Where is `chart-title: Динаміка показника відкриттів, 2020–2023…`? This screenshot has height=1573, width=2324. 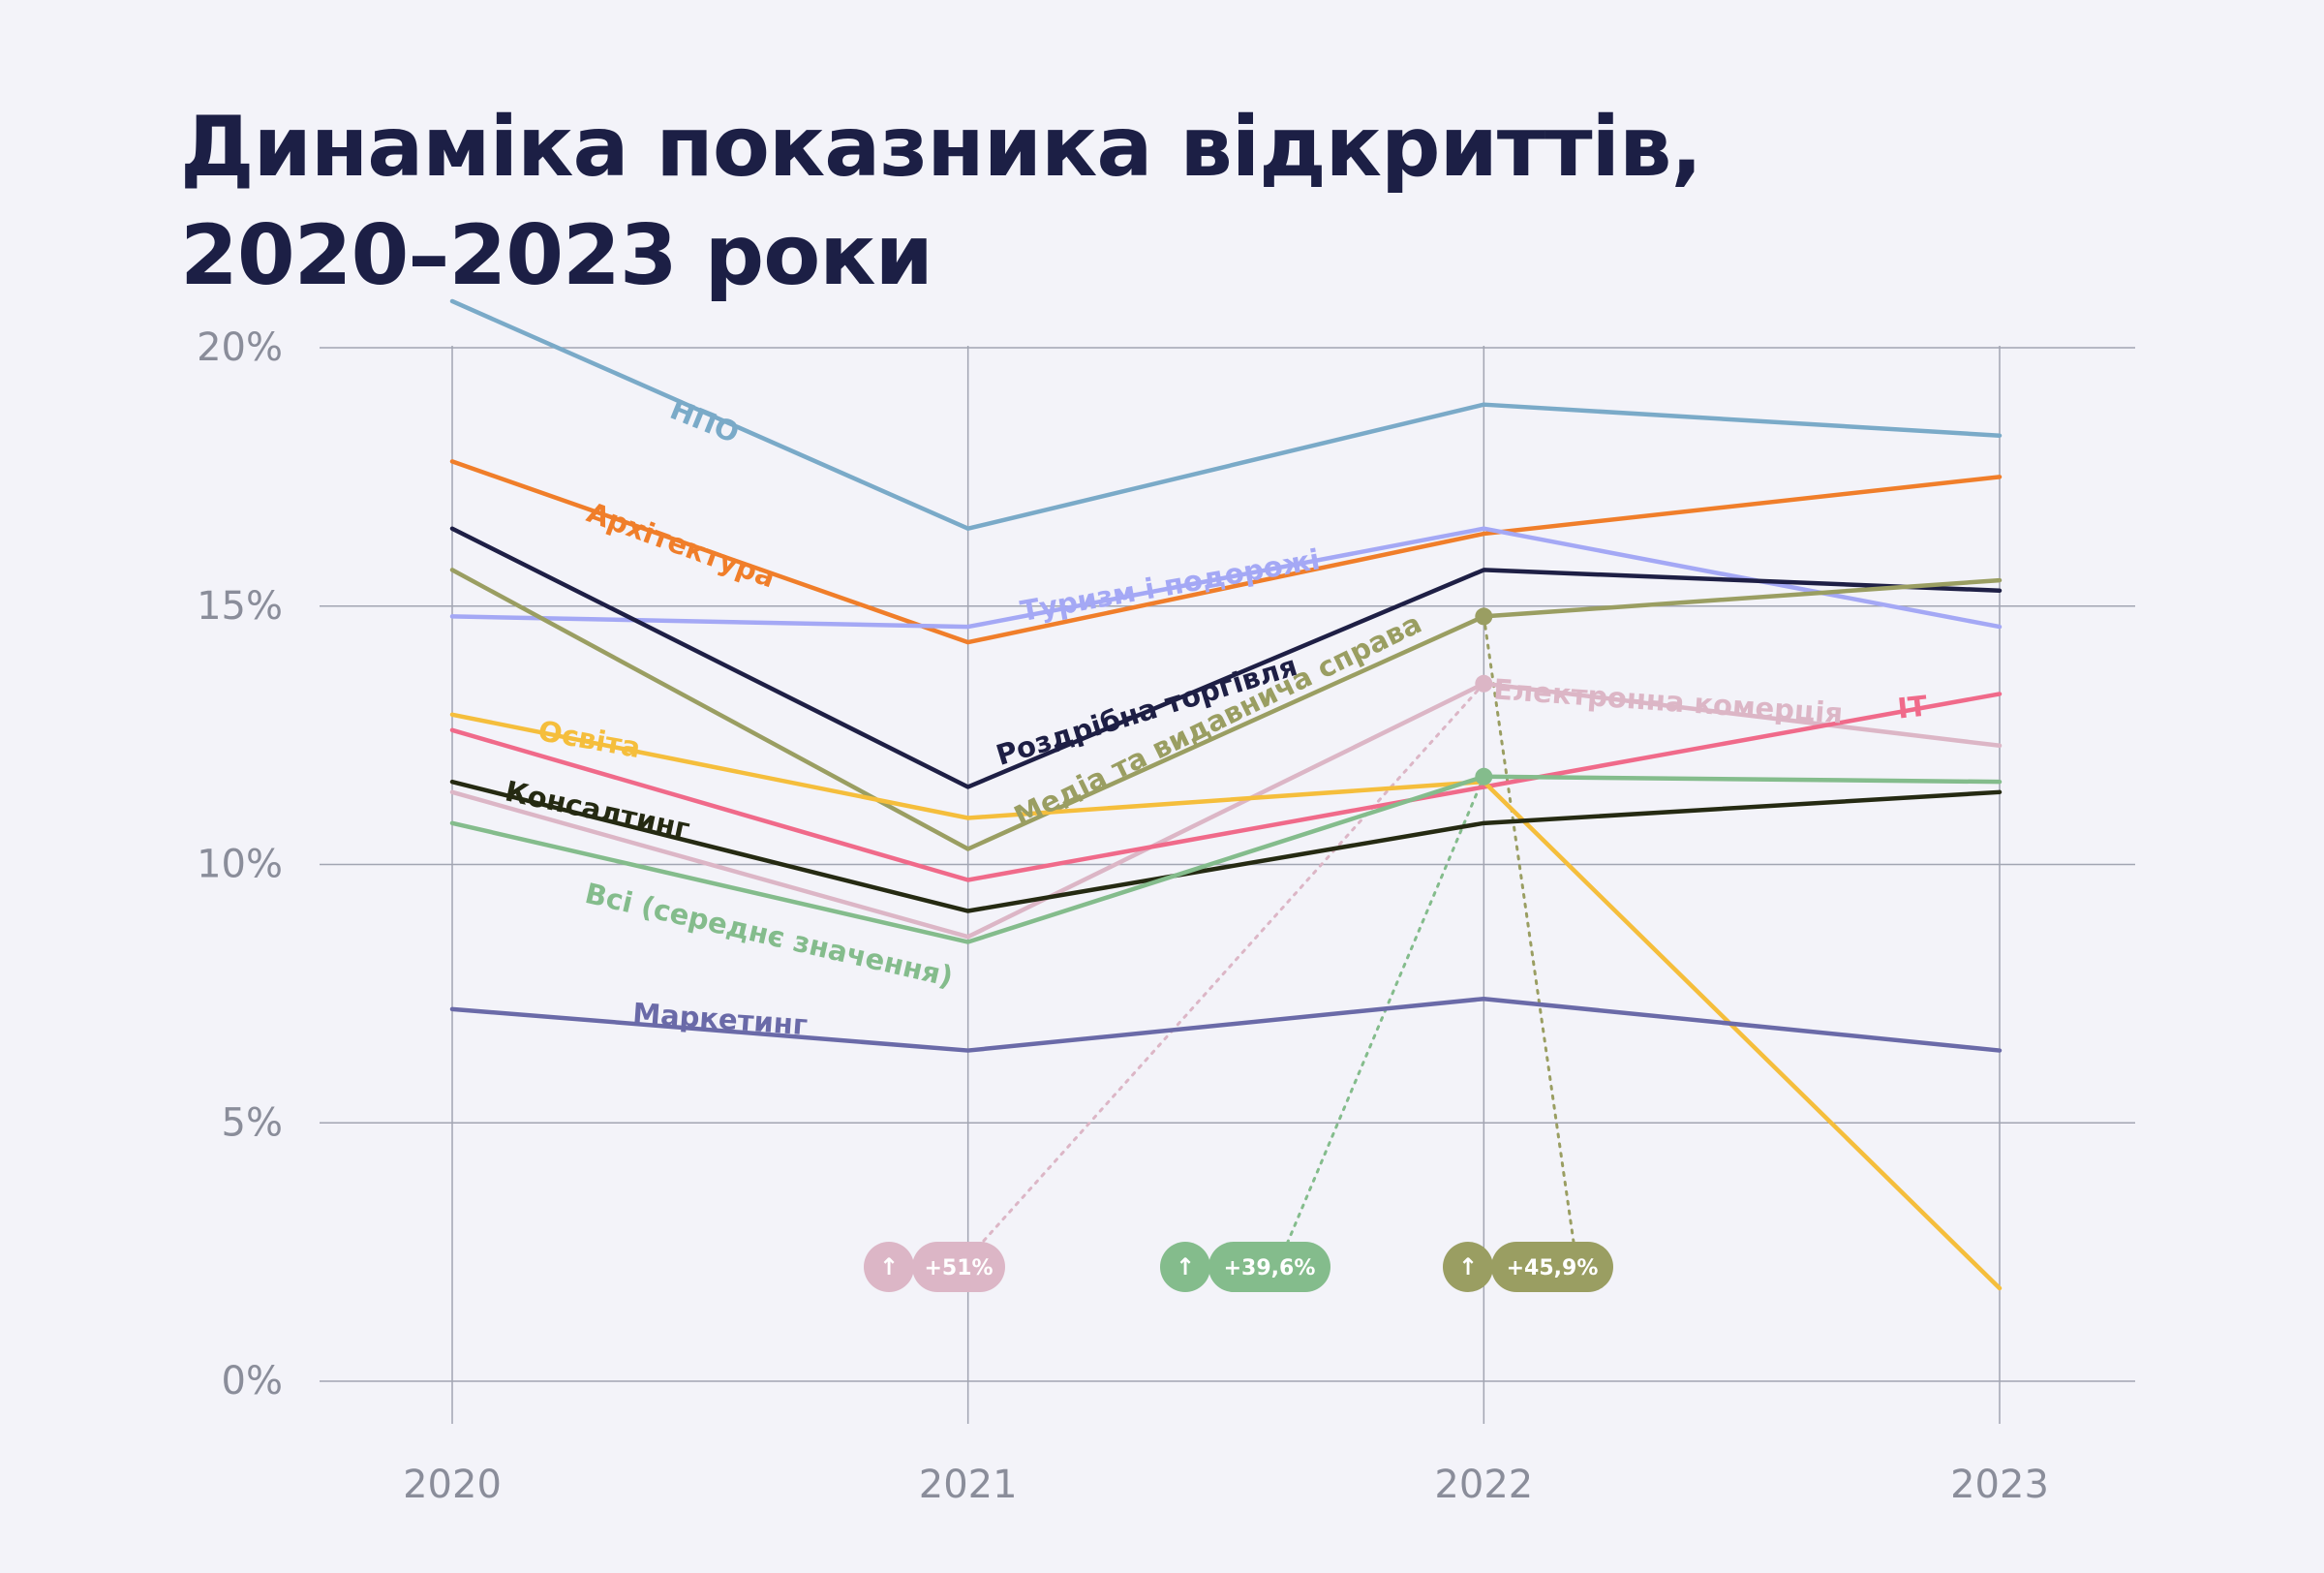
chart-title: Динаміка показника відкриттів, 2020–2023… is located at coordinates (941, 201).